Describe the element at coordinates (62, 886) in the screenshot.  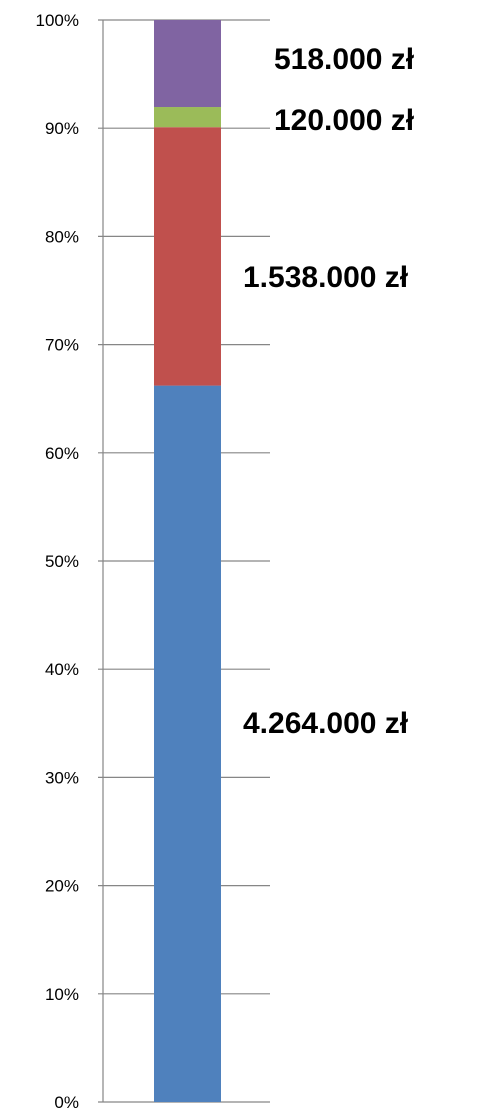
I see `y-tick-label: 20%` at that location.